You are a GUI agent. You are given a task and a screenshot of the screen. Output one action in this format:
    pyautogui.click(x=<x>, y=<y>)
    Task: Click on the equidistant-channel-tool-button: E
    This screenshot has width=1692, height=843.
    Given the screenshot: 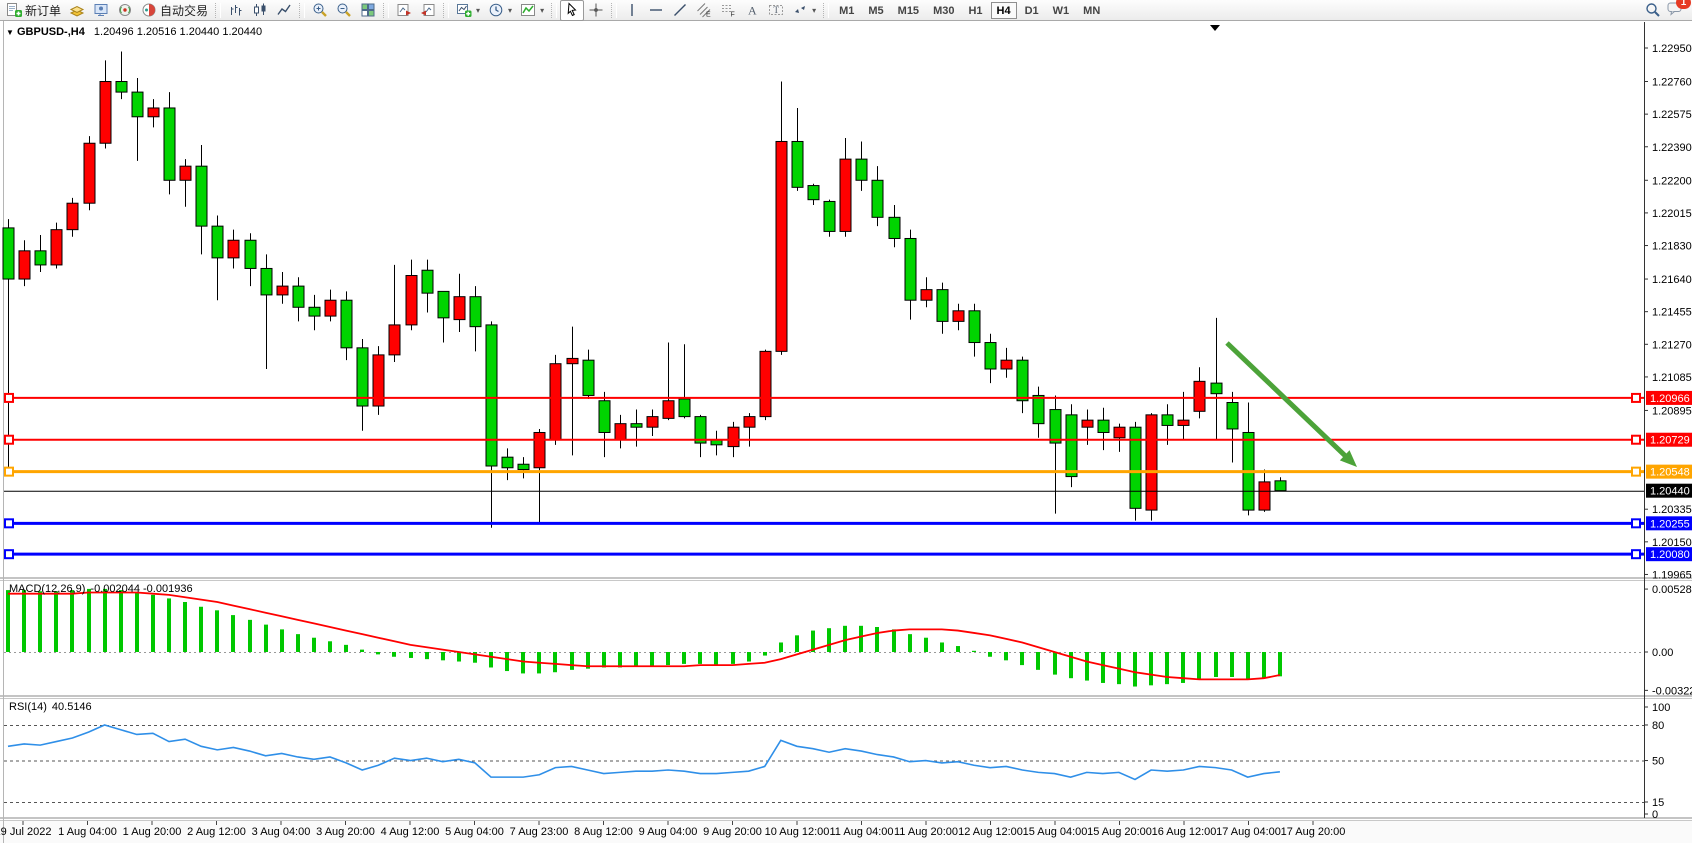 What is the action you would take?
    pyautogui.click(x=704, y=10)
    